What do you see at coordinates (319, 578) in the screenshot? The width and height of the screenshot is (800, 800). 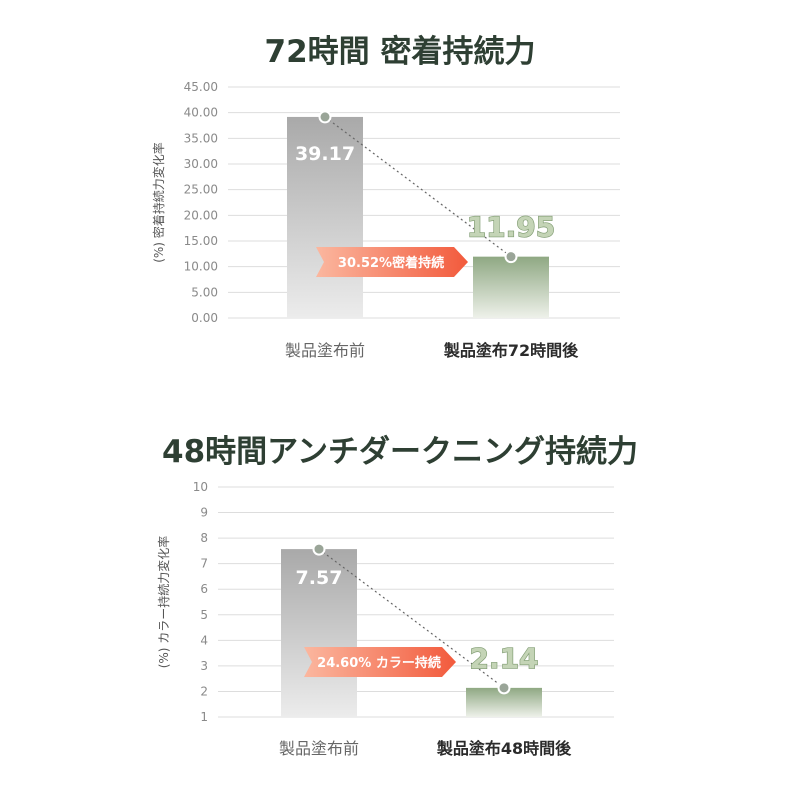 I see `chart2-value-label-before: 7.57` at bounding box center [319, 578].